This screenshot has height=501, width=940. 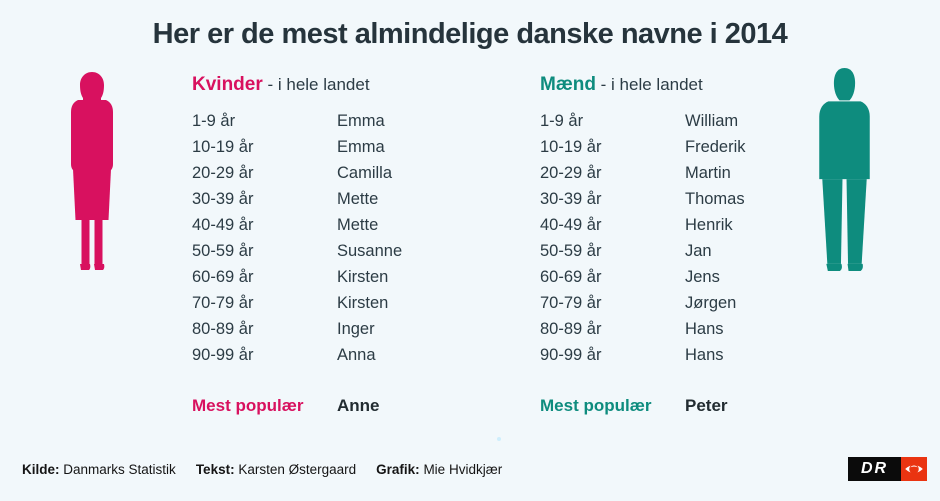 I want to click on table-row: 20-29 år Martin, so click(x=710, y=173).